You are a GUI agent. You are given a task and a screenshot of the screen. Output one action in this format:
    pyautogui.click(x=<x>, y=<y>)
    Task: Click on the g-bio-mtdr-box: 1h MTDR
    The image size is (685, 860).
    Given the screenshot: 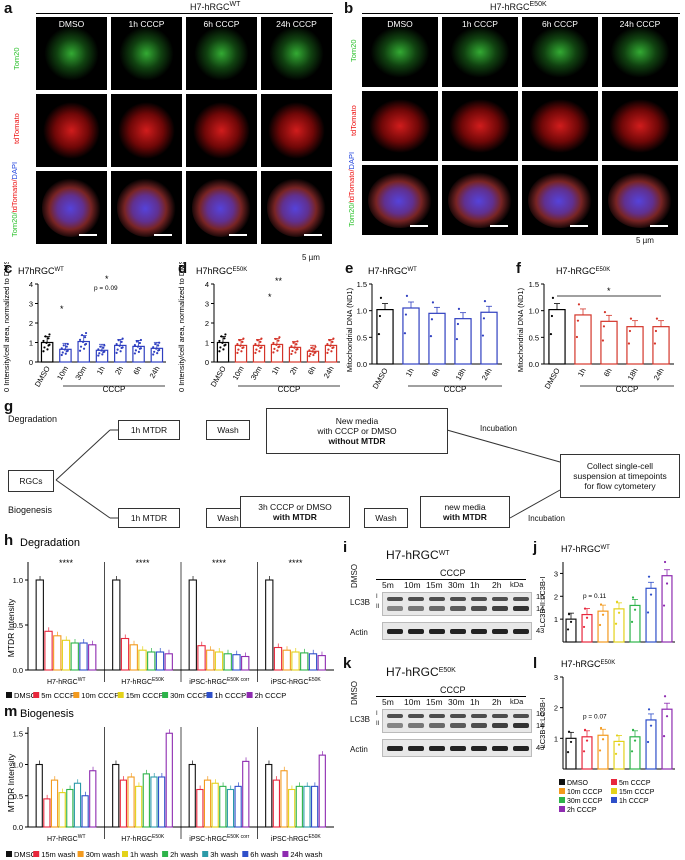 What is the action you would take?
    pyautogui.click(x=149, y=518)
    